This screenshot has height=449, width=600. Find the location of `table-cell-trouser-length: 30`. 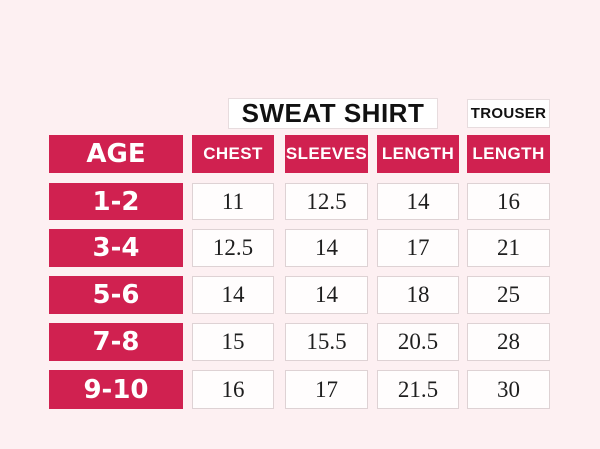

table-cell-trouser-length: 30 is located at coordinates (508, 389).